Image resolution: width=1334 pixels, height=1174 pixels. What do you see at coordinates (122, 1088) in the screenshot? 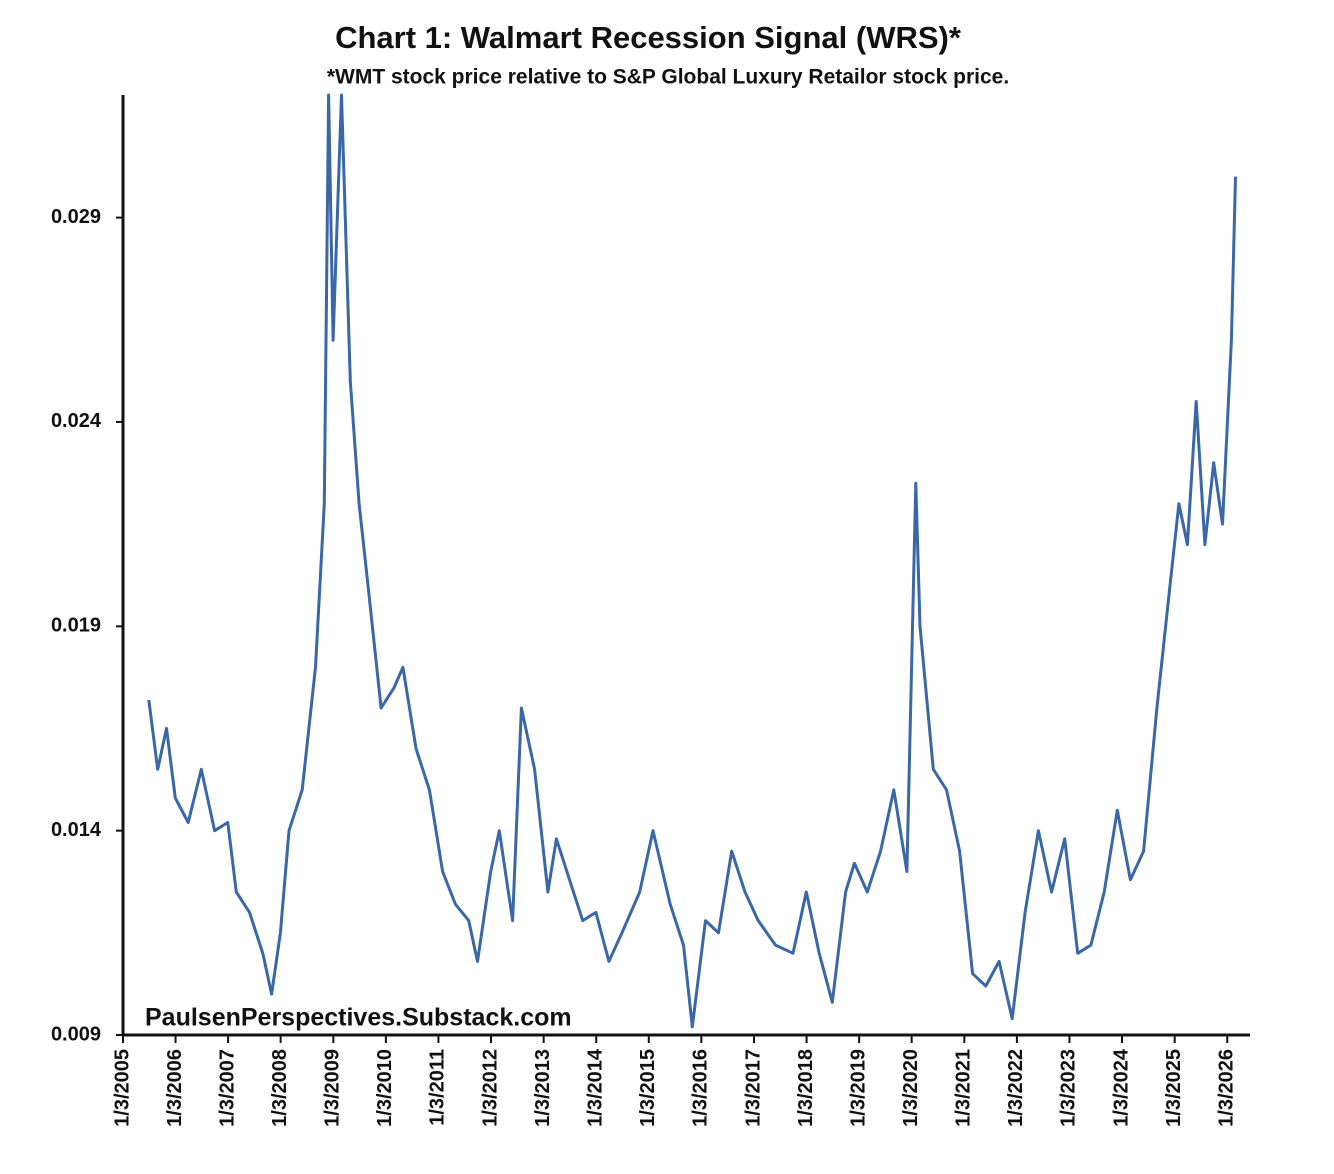
I see `x-tick-label: 1/3/2005` at bounding box center [122, 1088].